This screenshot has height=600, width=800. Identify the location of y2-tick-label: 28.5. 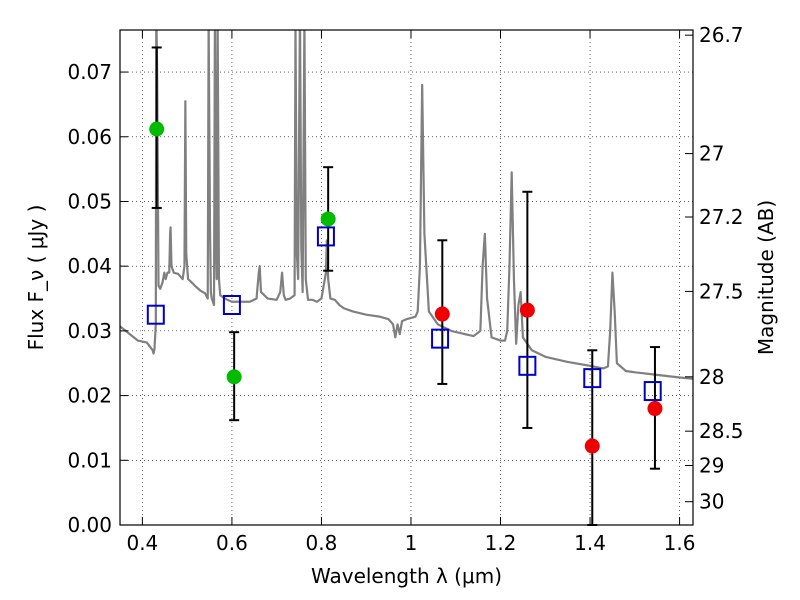
(721, 431).